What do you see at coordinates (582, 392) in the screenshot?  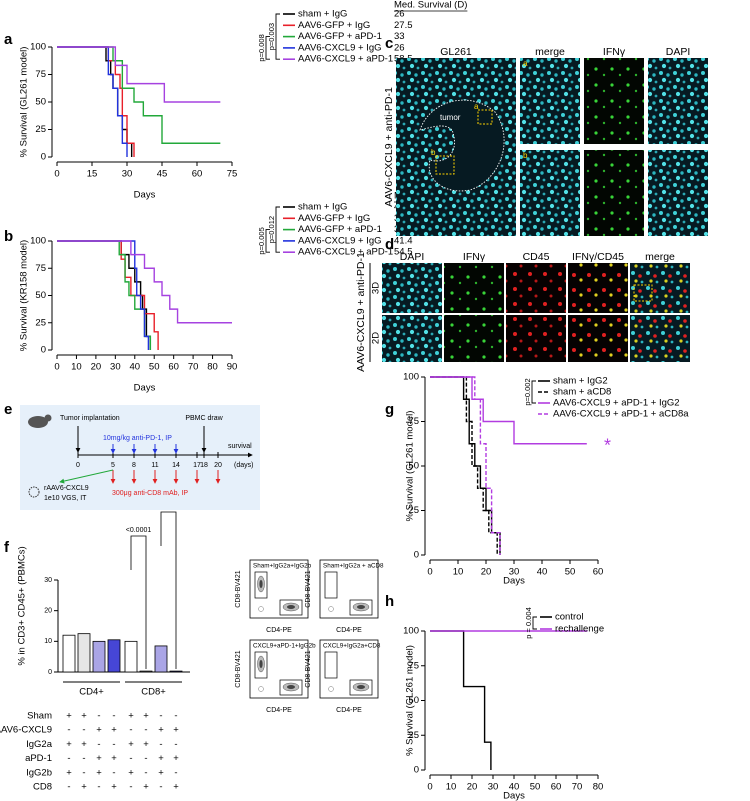 I see `legend-label: sham + aCD8` at bounding box center [582, 392].